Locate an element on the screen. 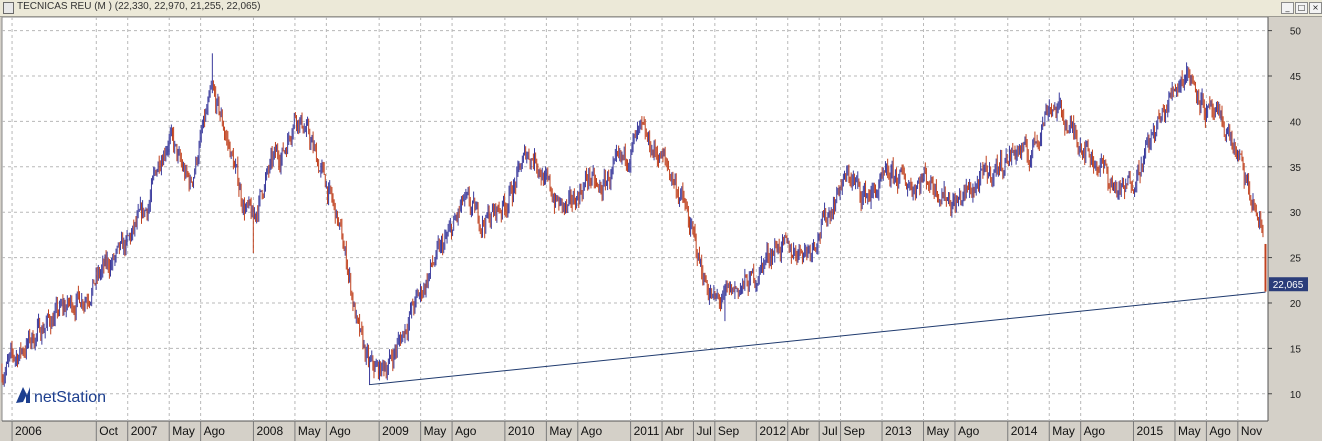 The height and width of the screenshot is (441, 1322). y-tick-label: 35 is located at coordinates (1296, 168).